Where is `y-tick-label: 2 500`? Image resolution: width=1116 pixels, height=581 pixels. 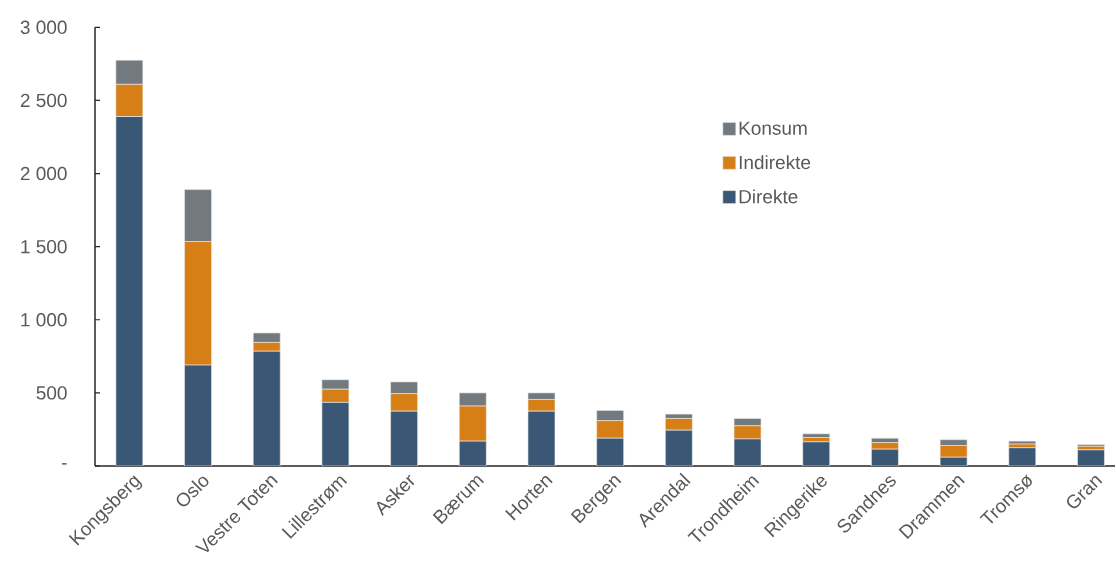
y-tick-label: 2 500 is located at coordinates (43, 100).